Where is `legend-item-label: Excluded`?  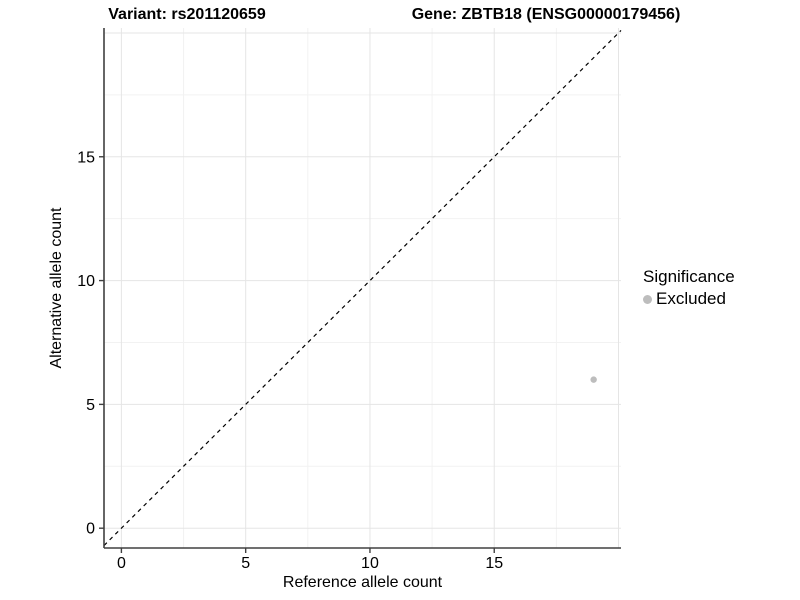 legend-item-label: Excluded is located at coordinates (691, 298).